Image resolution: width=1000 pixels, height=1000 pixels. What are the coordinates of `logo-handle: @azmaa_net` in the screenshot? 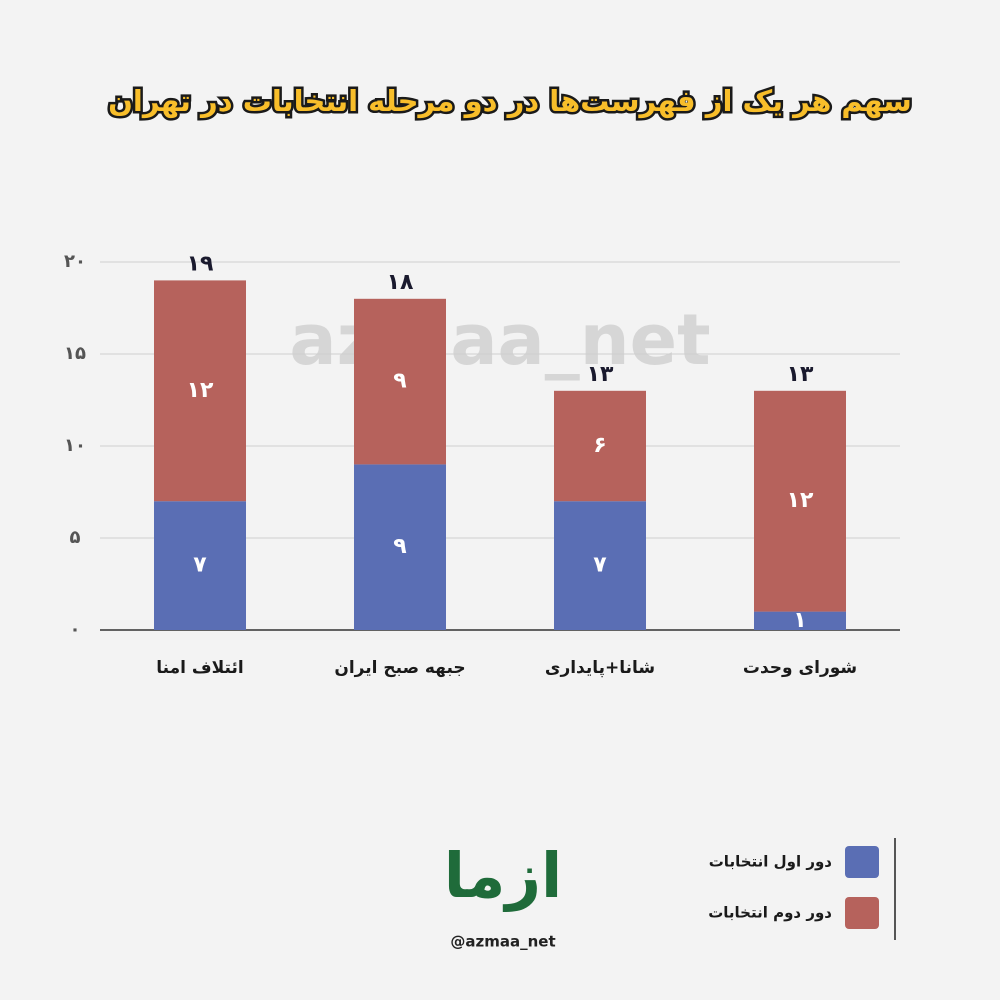 It's located at (502, 942).